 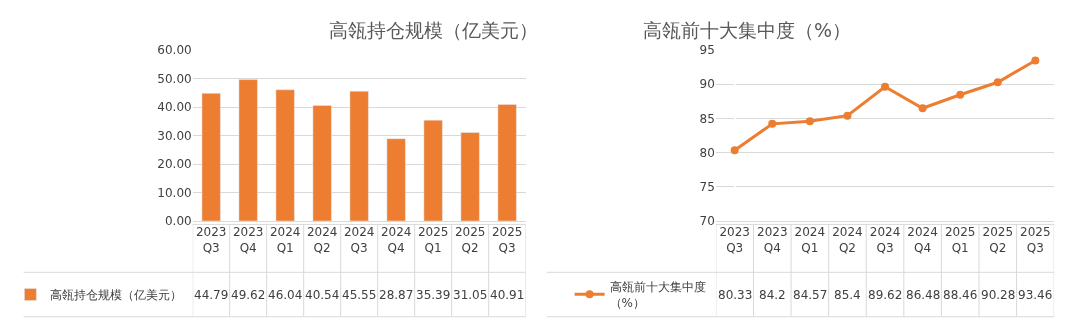 What do you see at coordinates (507, 295) in the screenshot?
I see `data-label: 40.91` at bounding box center [507, 295].